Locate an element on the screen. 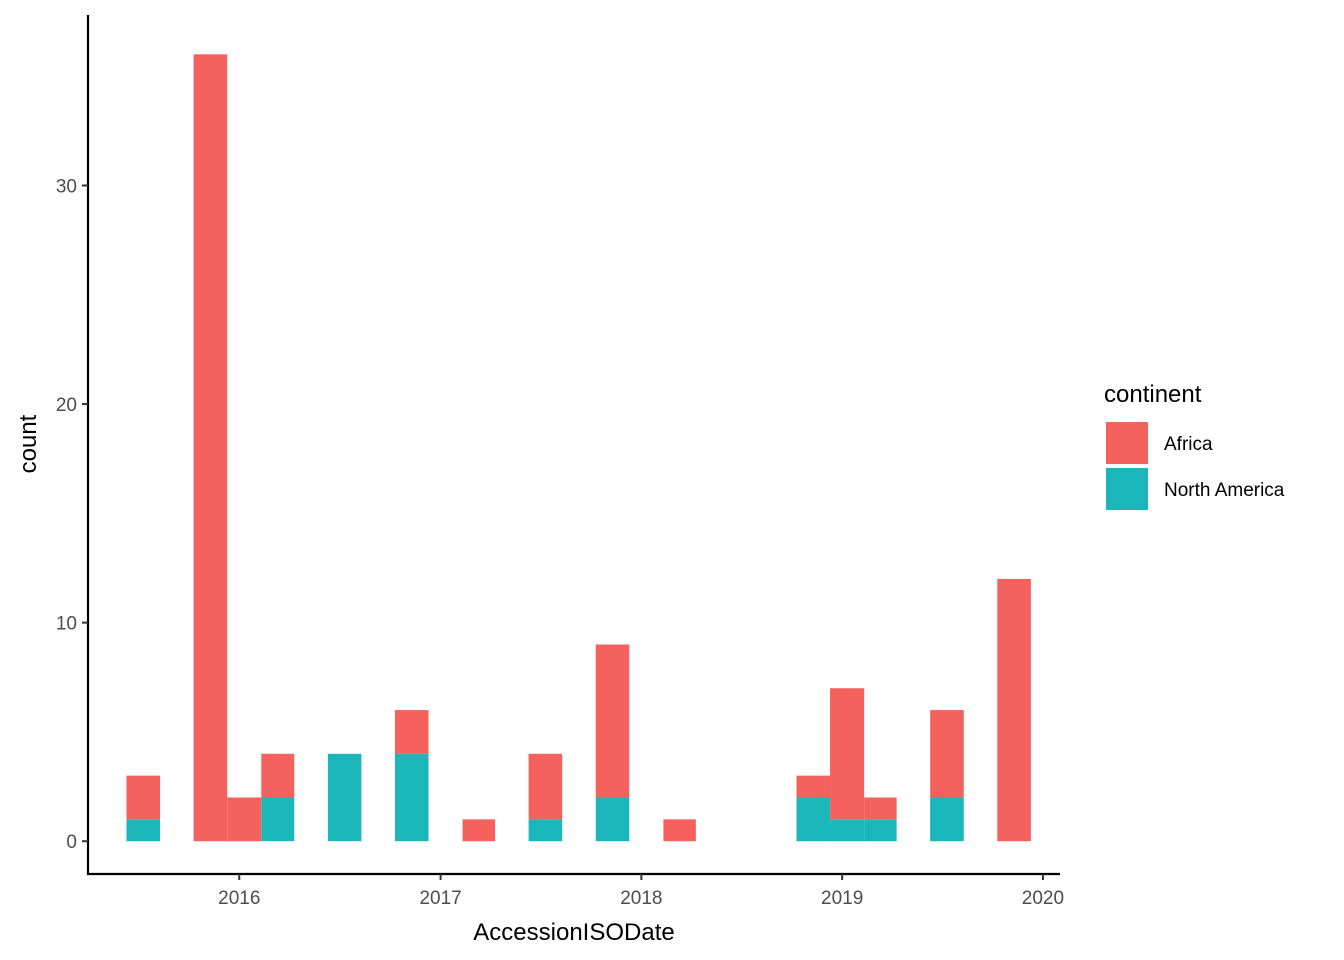 This screenshot has width=1344, height=960. y-tick-label-20: 20 is located at coordinates (66, 405).